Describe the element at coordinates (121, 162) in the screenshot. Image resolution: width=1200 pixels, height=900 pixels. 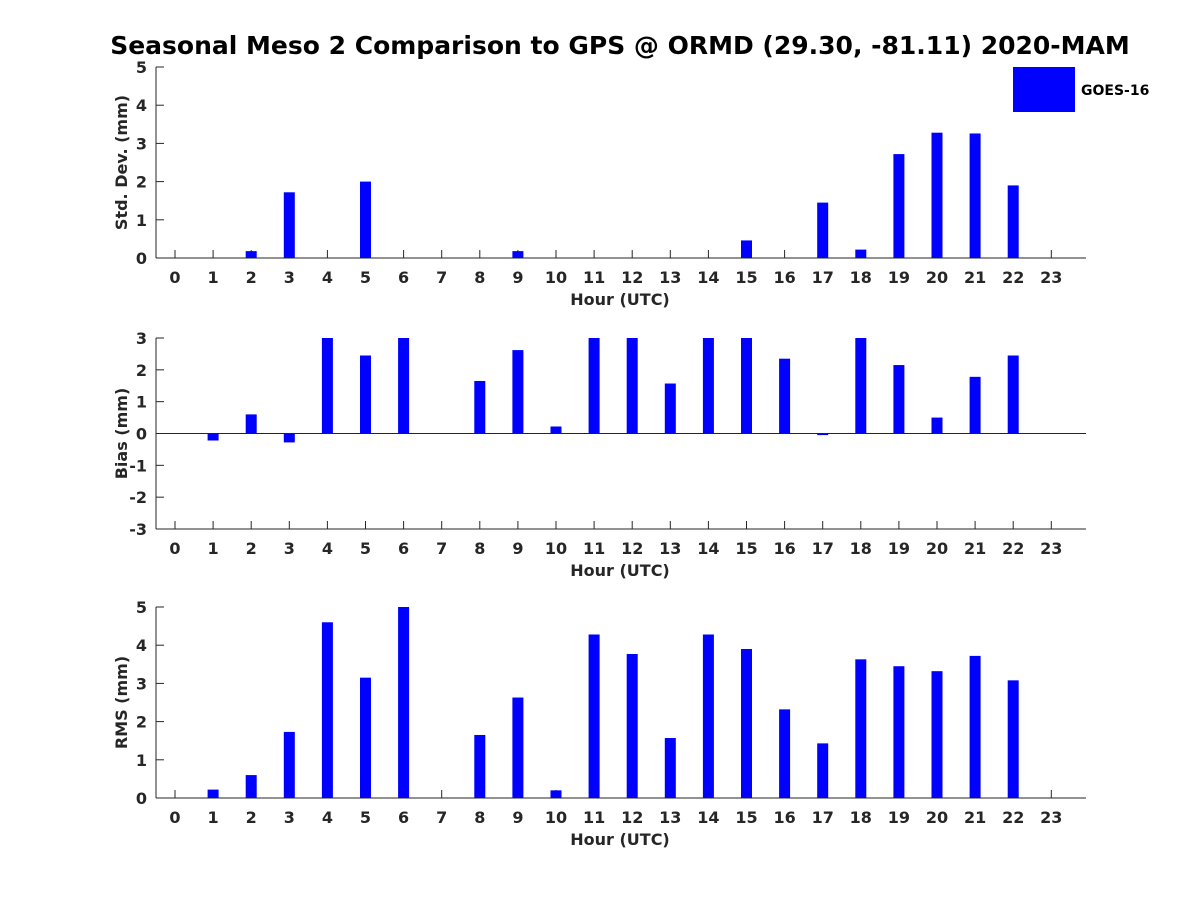
I see `y-axis-label: Std. Dev. (mm)` at that location.